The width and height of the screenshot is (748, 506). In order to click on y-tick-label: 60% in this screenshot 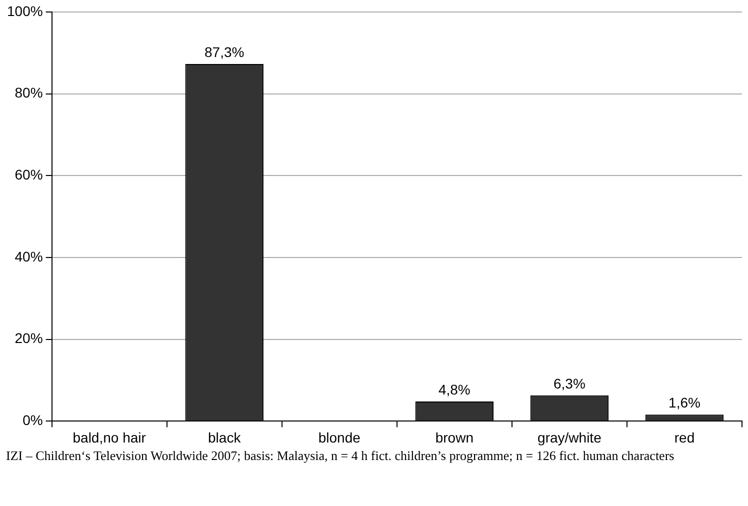, I will do `click(28, 174)`.